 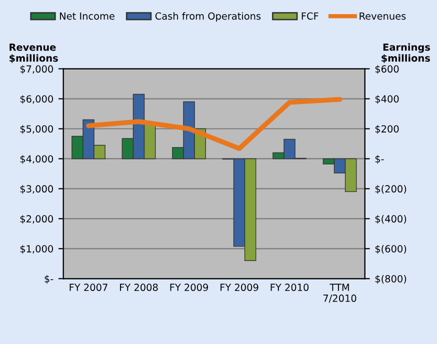 What do you see at coordinates (214, 123) in the screenshot?
I see `line-series` at bounding box center [214, 123].